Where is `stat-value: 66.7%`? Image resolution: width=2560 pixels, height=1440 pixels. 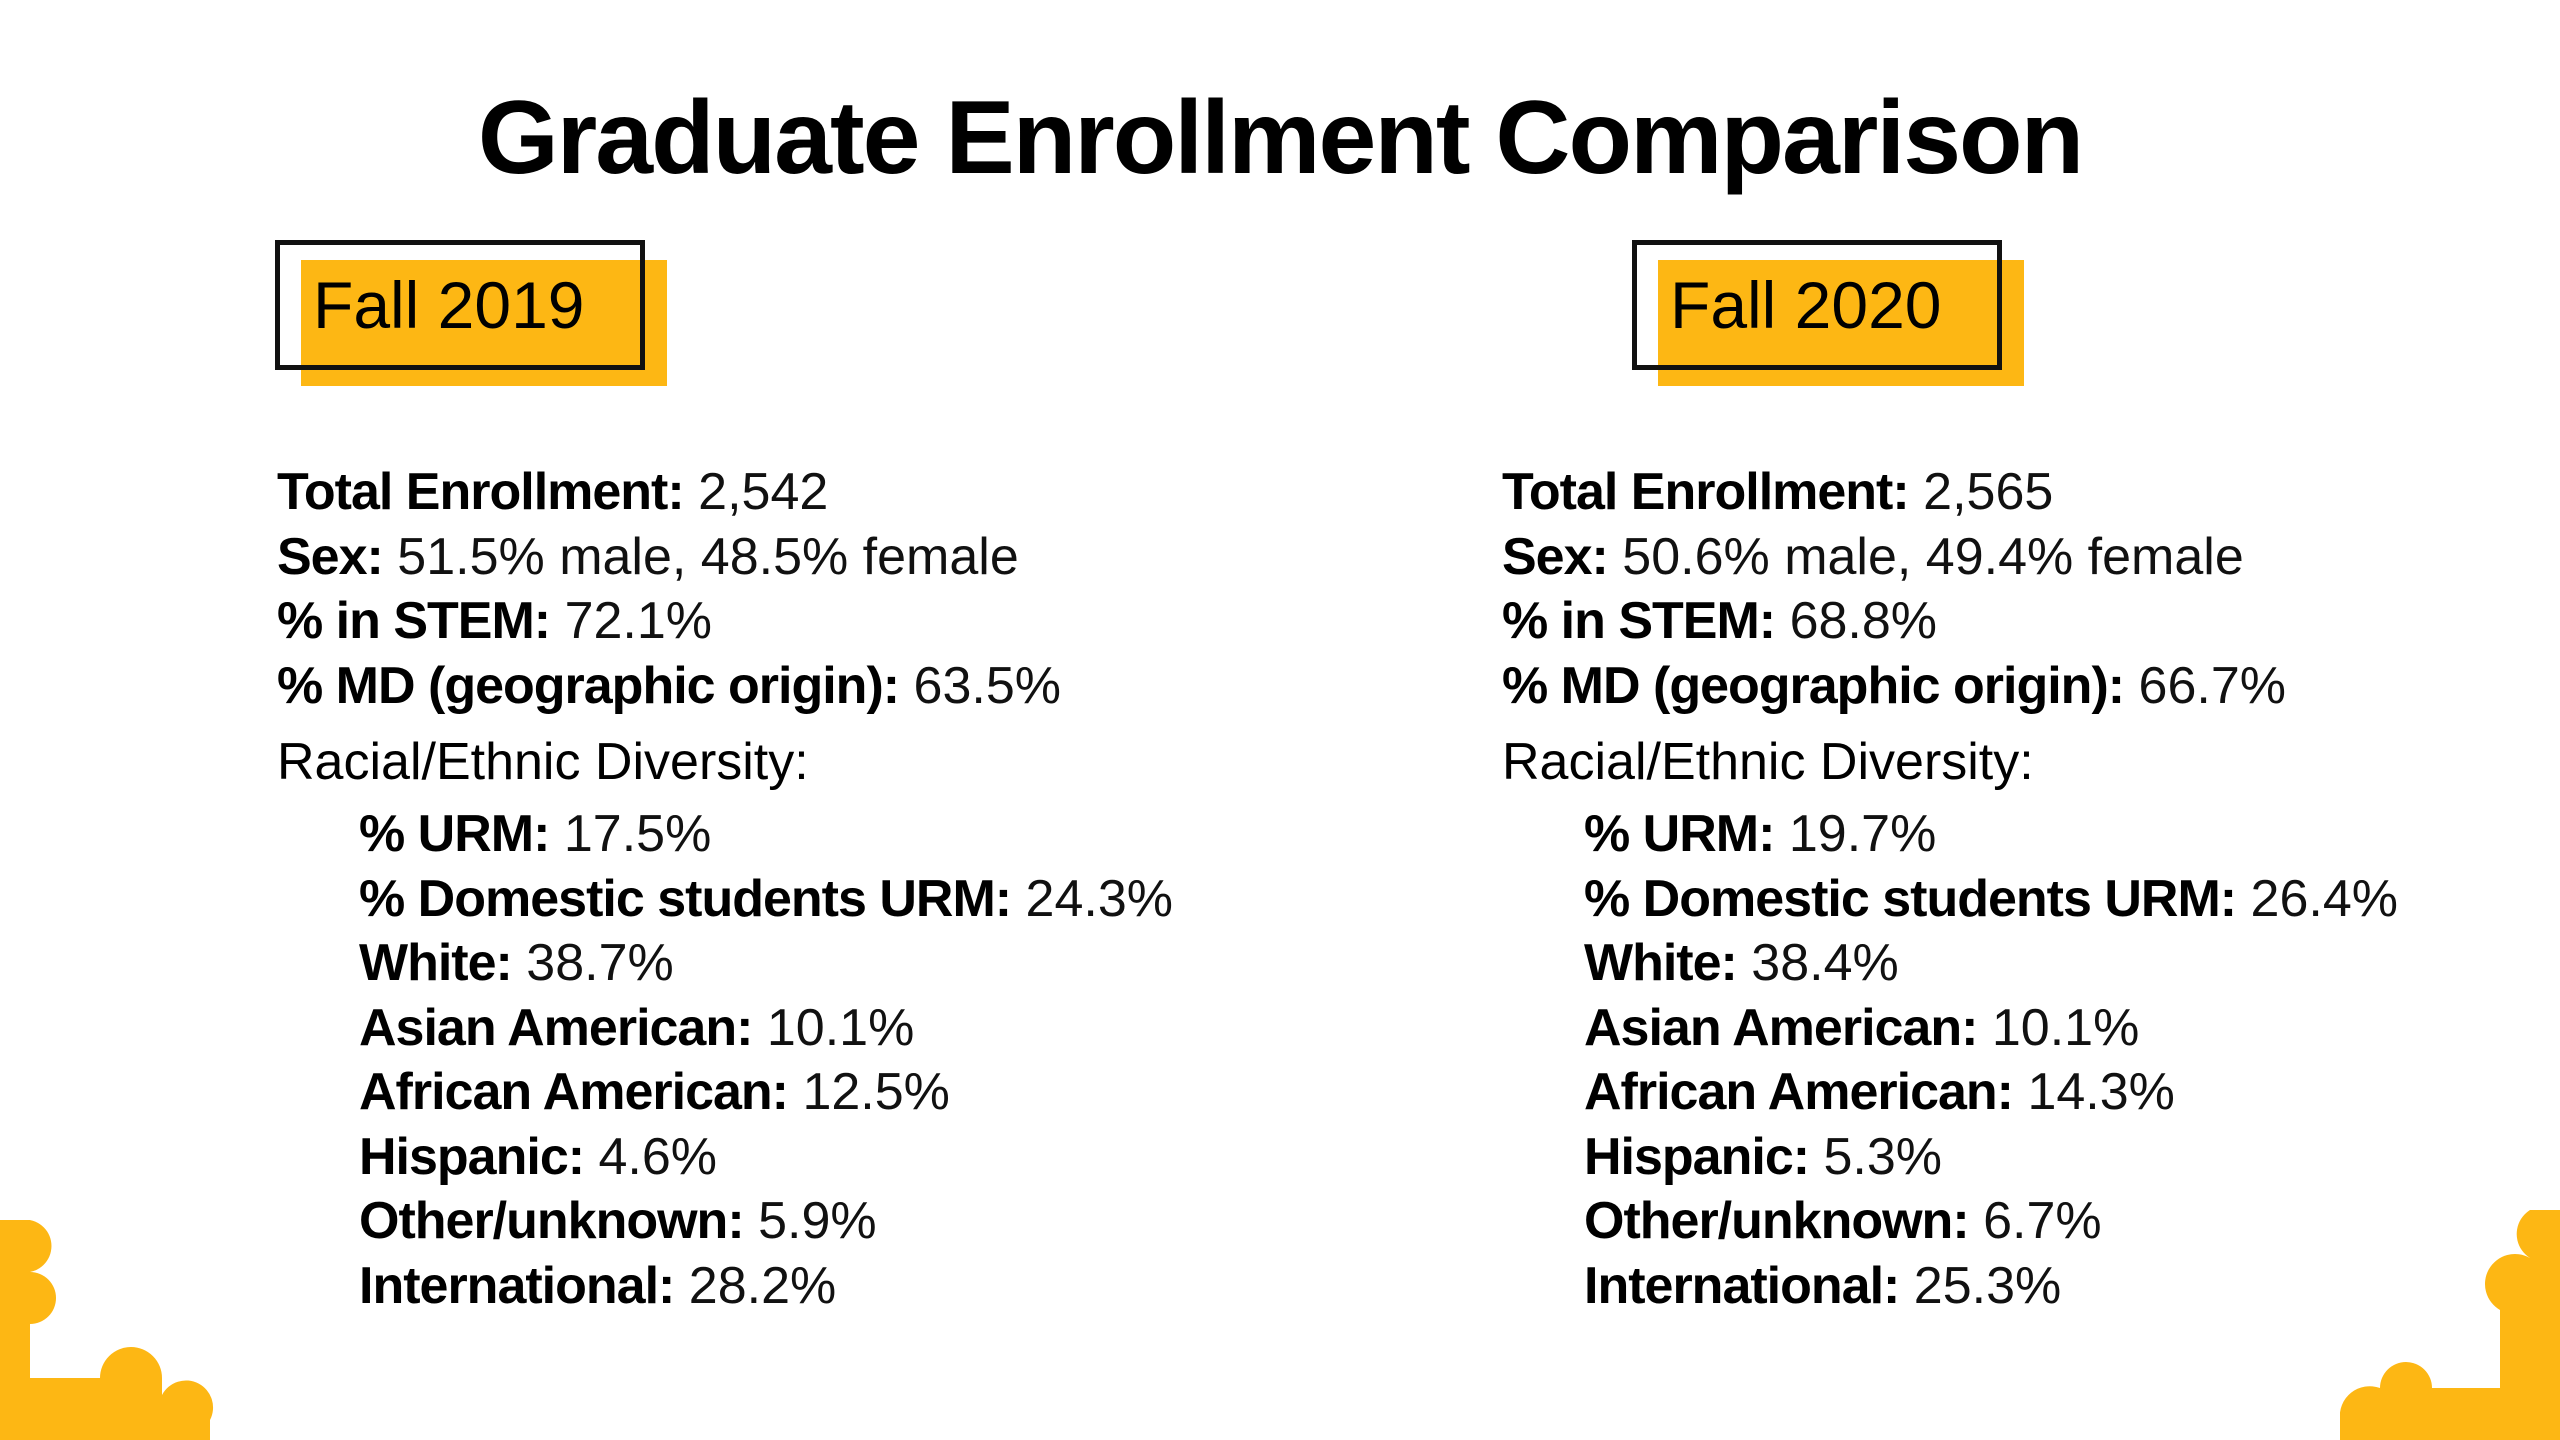 stat-value: 66.7% is located at coordinates (2212, 685).